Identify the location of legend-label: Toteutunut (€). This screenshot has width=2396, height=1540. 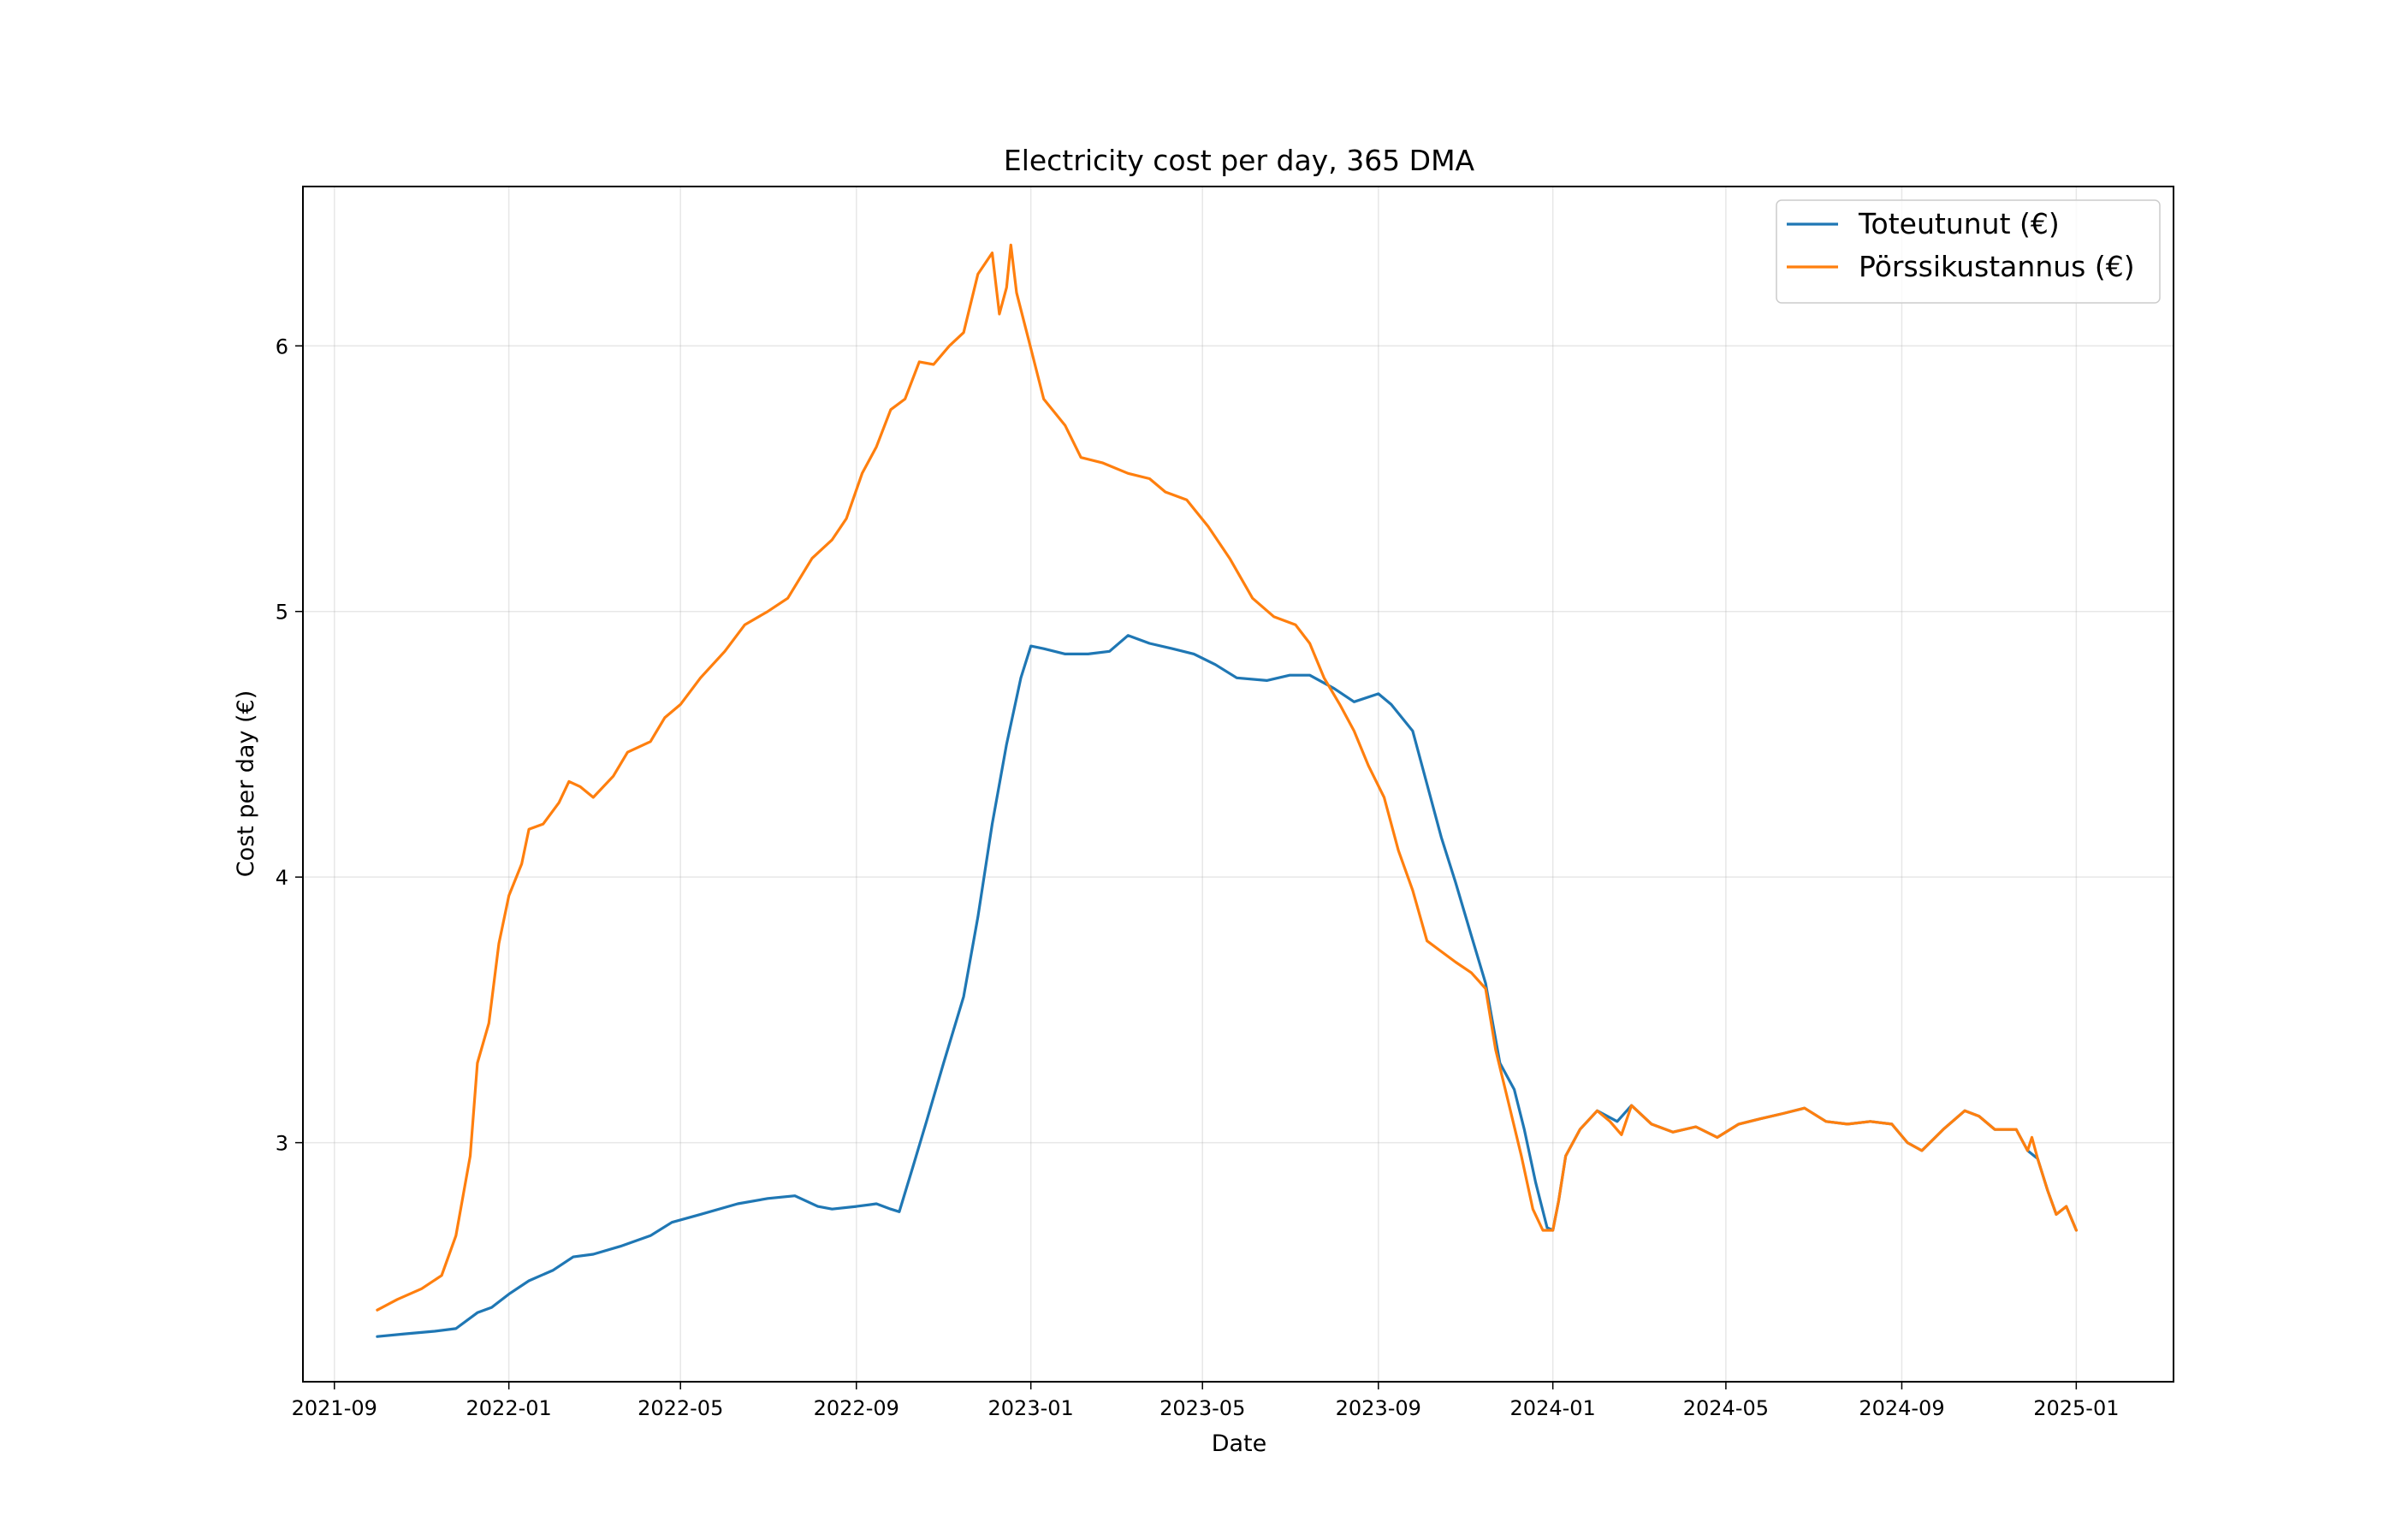
(1959, 223).